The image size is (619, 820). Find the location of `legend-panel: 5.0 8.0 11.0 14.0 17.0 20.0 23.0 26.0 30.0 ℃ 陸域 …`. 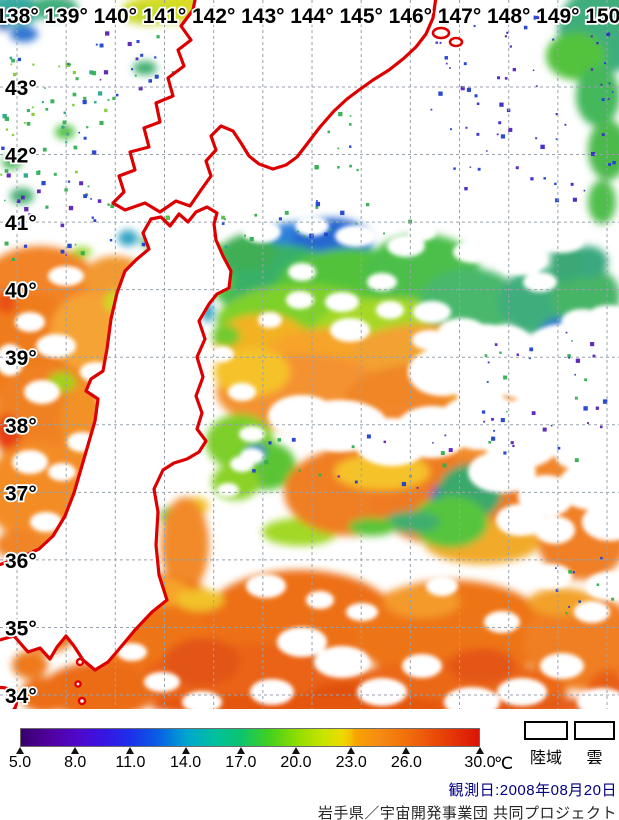

legend-panel: 5.0 8.0 11.0 14.0 17.0 20.0 23.0 26.0 30.0 ℃ 陸域 … is located at coordinates (309, 766).